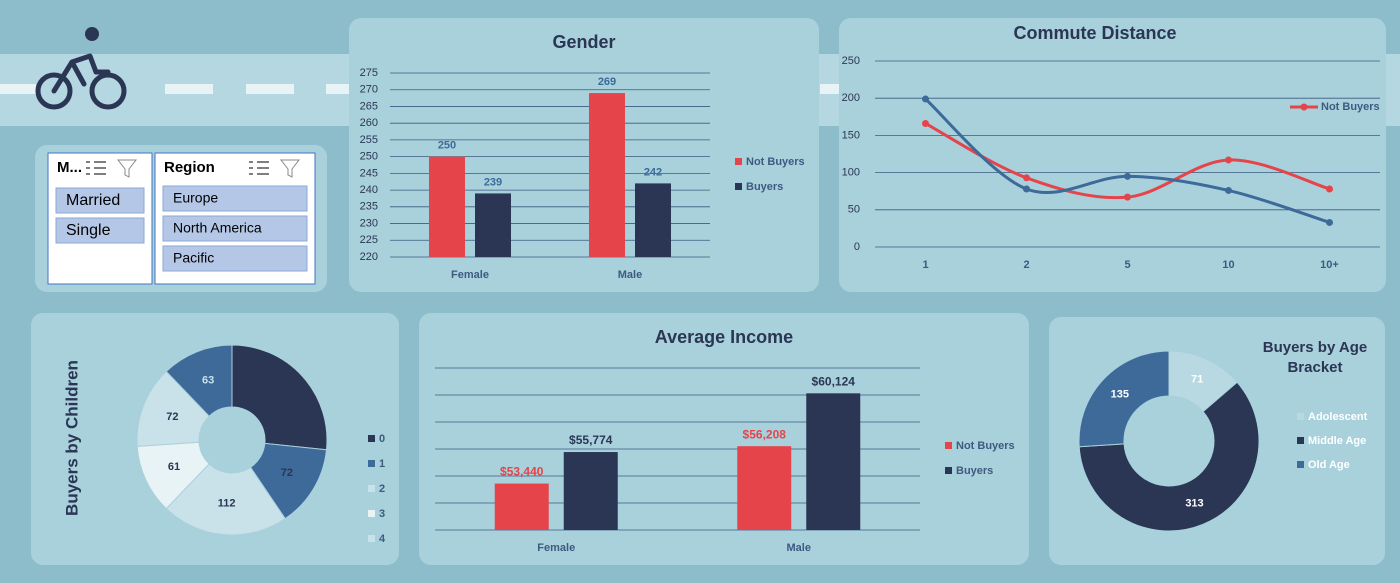 This screenshot has width=1400, height=583. What do you see at coordinates (591, 440) in the screenshot?
I see `value-label: $55,774` at bounding box center [591, 440].